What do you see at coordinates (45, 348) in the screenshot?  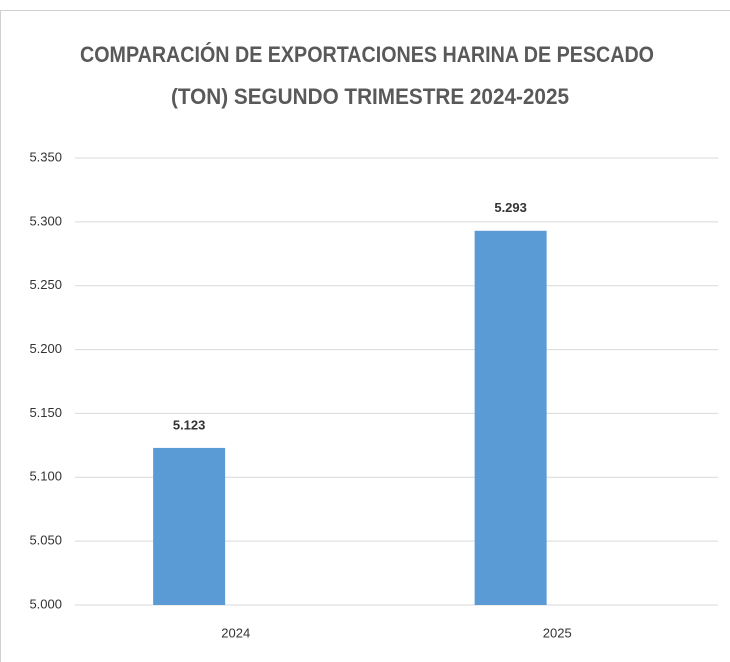 I see `y-tick-label: 5.200` at bounding box center [45, 348].